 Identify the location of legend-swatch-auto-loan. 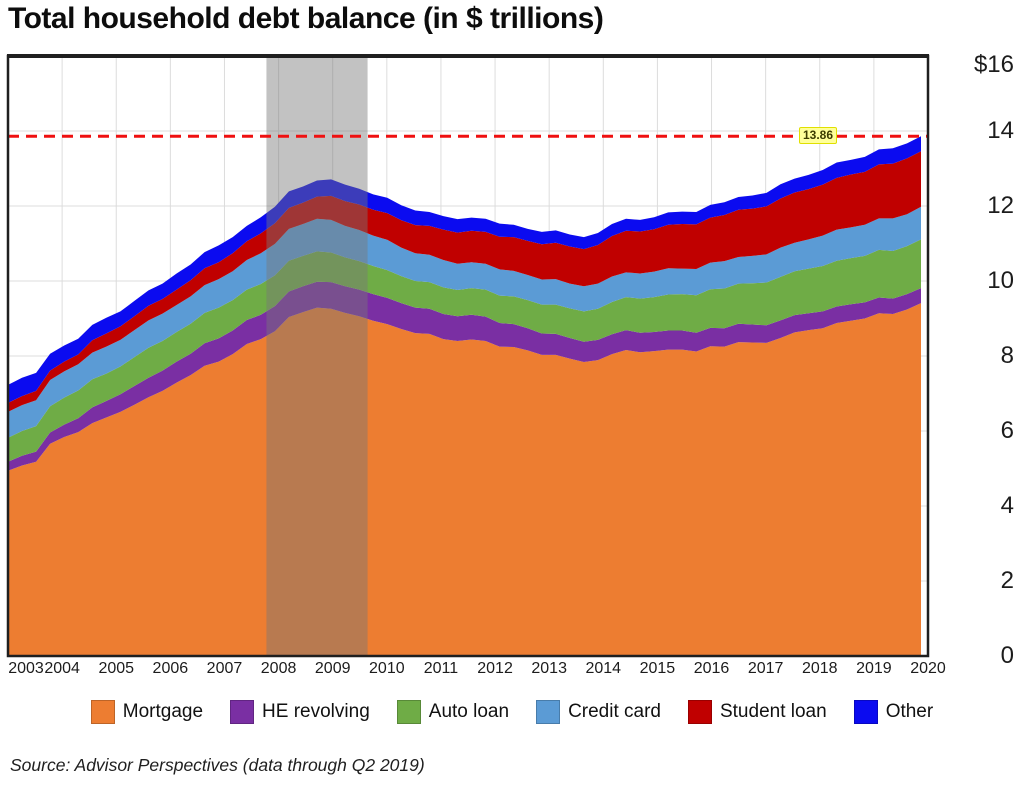
(408, 712).